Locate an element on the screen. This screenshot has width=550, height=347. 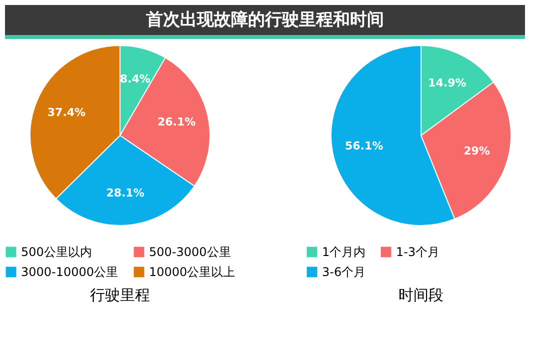
legend-label: 3000-10000公里 is located at coordinates (69, 272).